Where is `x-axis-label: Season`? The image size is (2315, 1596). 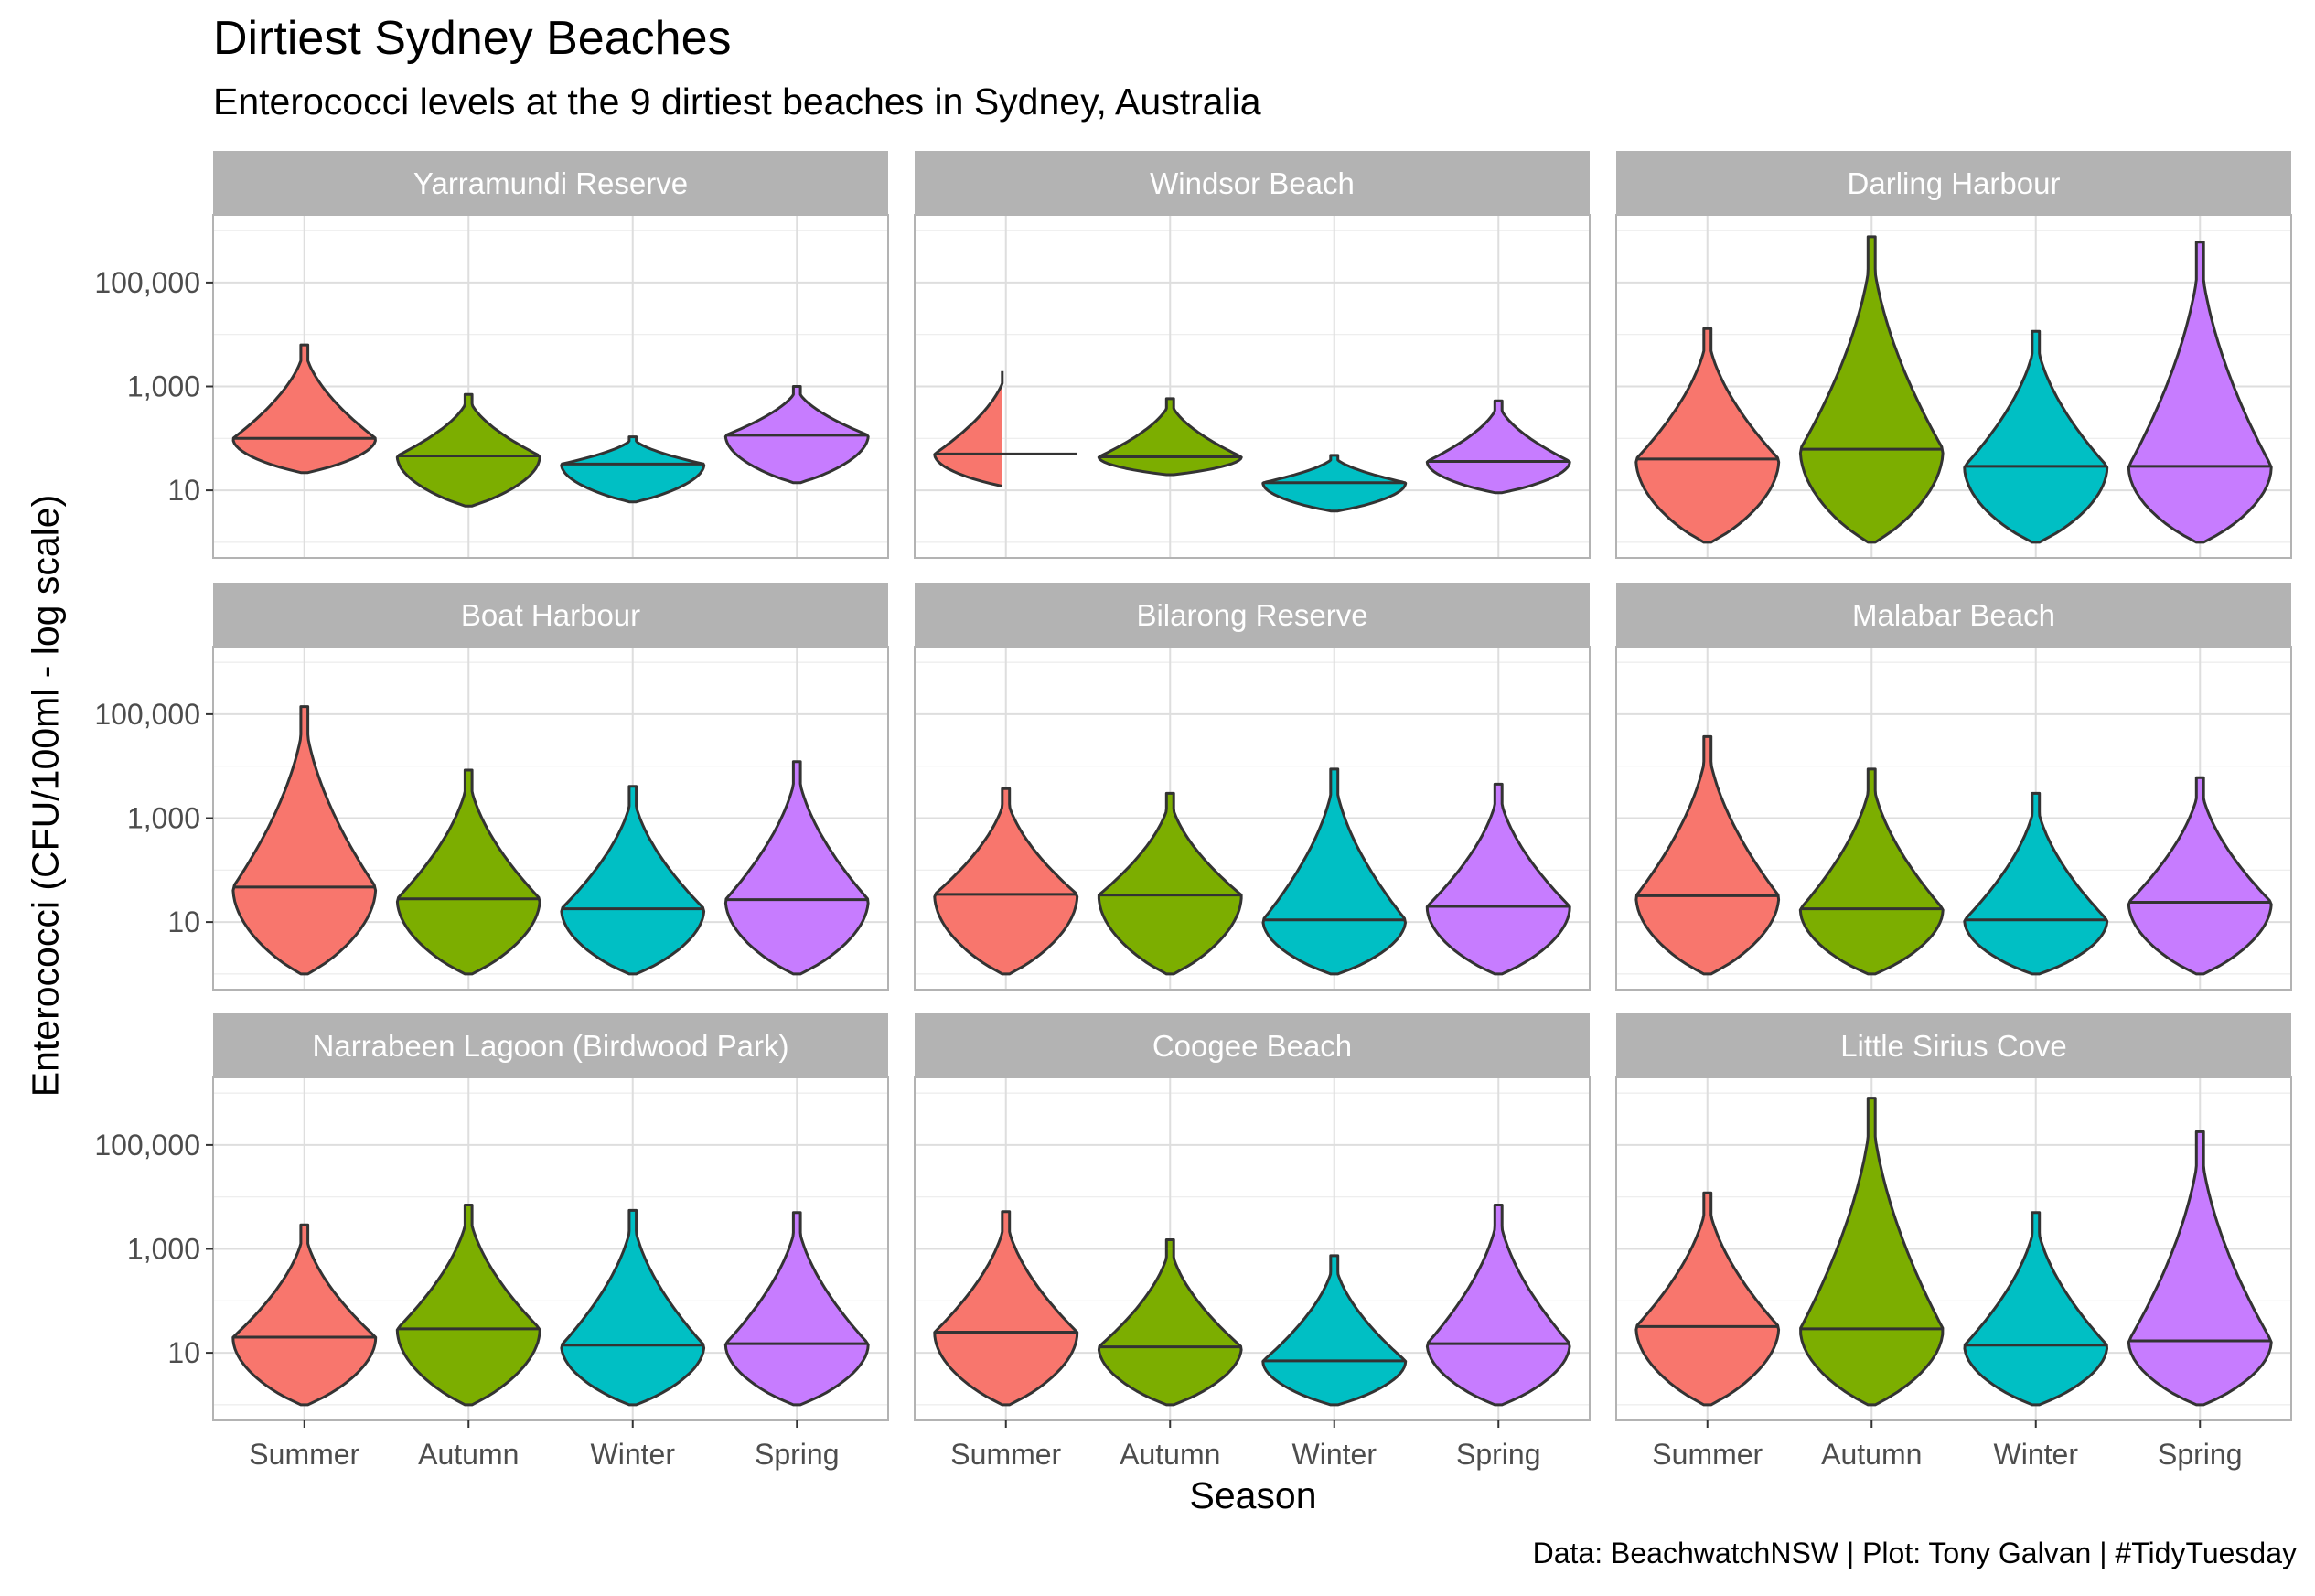 x-axis-label: Season is located at coordinates (1253, 1495).